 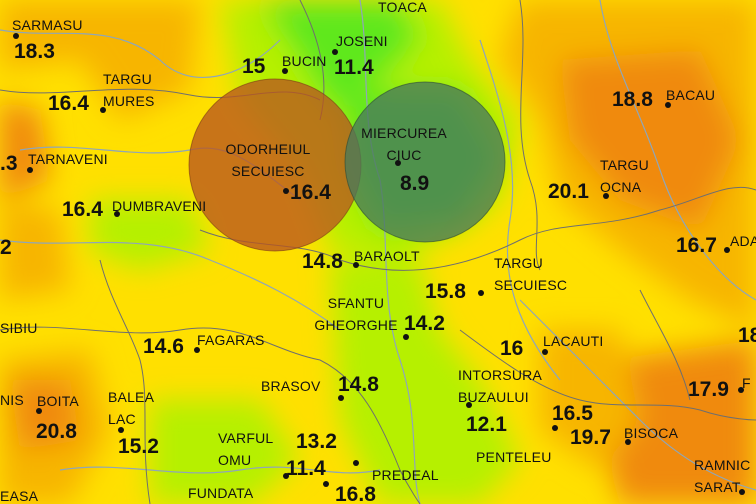 What do you see at coordinates (555, 428) in the screenshot?
I see `penteleu-station-dot` at bounding box center [555, 428].